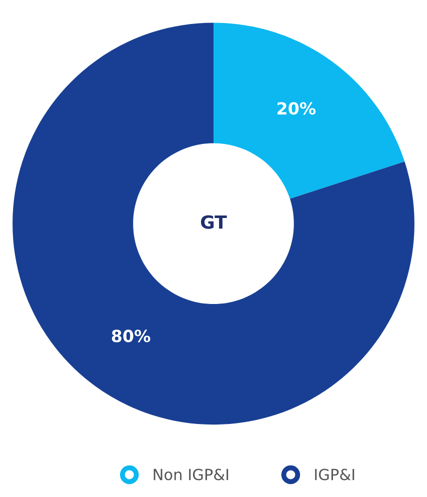  I want to click on text: GT, so click(213, 222).